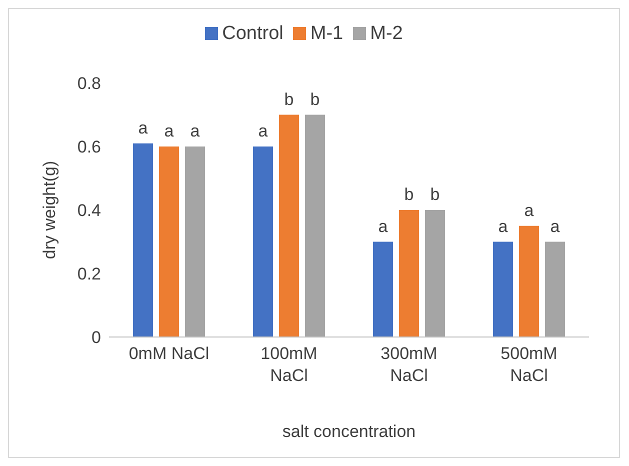  I want to click on x-tick-label: 300mM NaCl, so click(409, 364).